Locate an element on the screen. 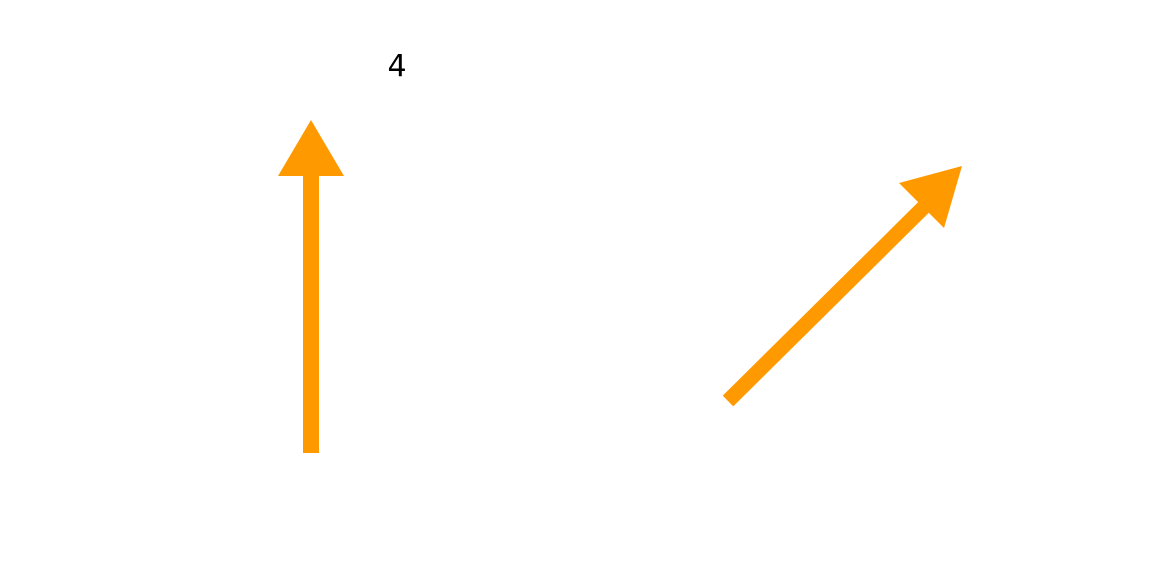 The height and width of the screenshot is (572, 1171). number-label: 4 is located at coordinates (396, 66).